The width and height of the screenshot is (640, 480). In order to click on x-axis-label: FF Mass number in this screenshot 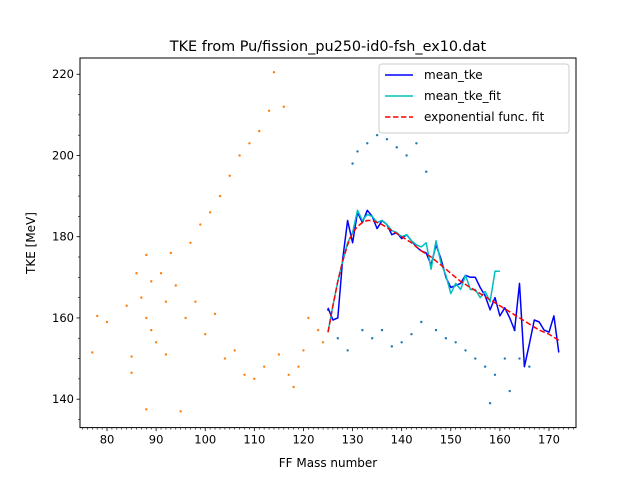, I will do `click(328, 463)`.